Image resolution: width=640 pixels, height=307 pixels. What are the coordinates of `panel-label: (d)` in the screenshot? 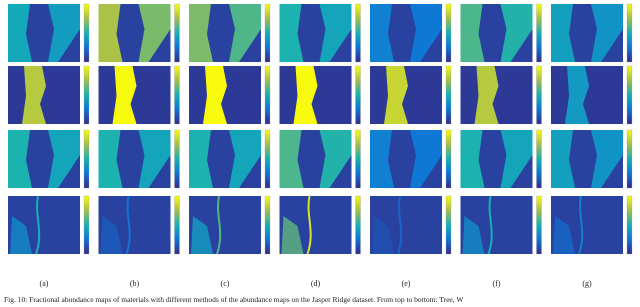 It's located at (316, 283).